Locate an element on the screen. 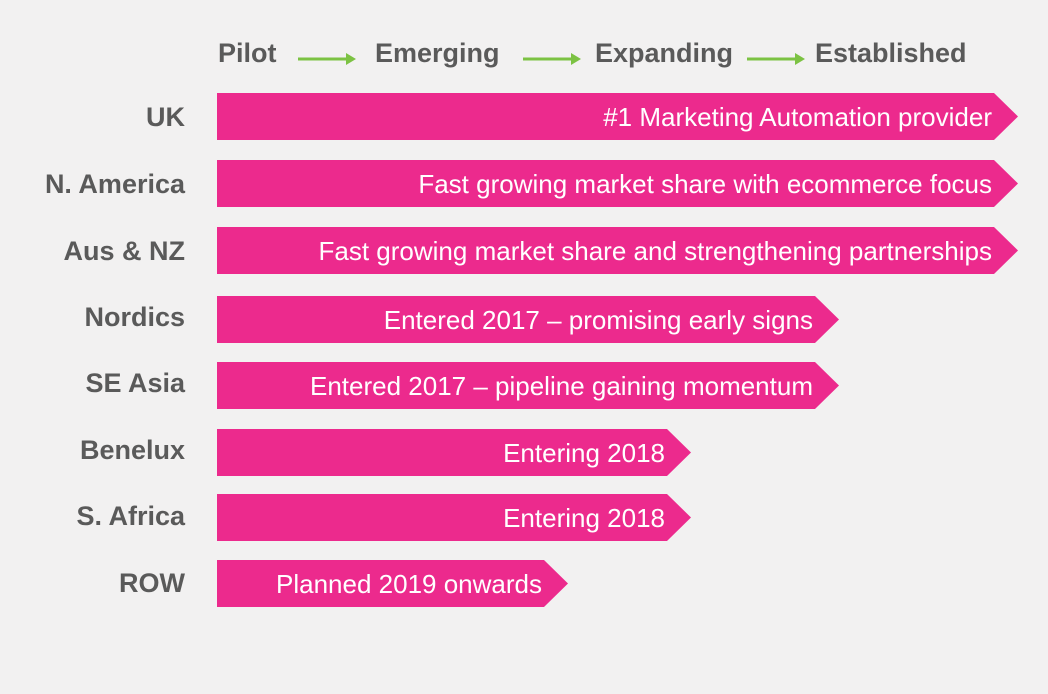  region-label-s-africa: S. Africa is located at coordinates (130, 516).